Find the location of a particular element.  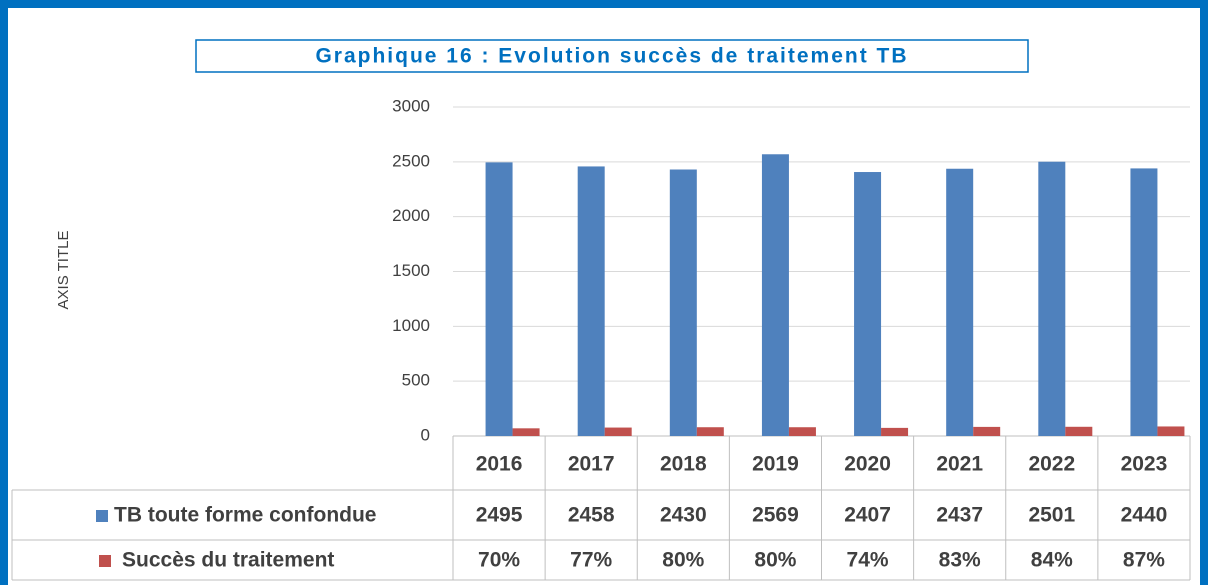

table-value: 2458 is located at coordinates (591, 515).